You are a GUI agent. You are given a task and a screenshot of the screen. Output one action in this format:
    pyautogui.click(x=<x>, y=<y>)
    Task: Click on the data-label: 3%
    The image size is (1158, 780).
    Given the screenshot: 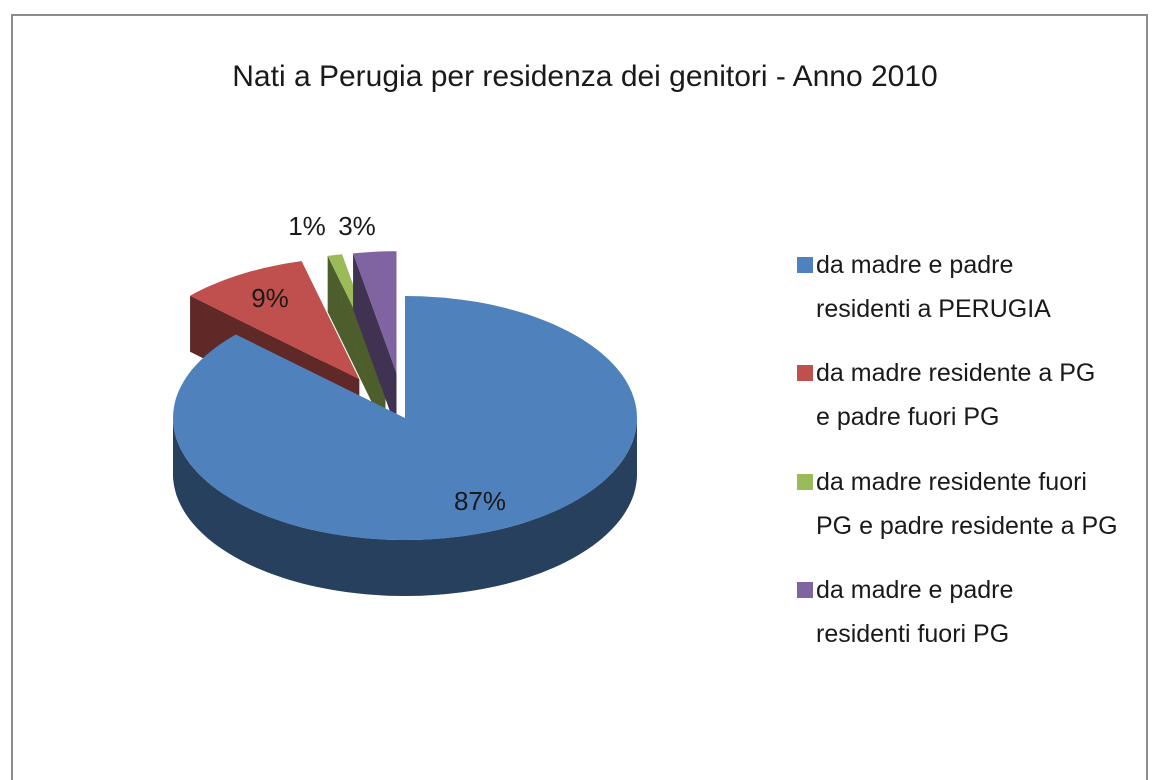 What is the action you would take?
    pyautogui.click(x=357, y=226)
    